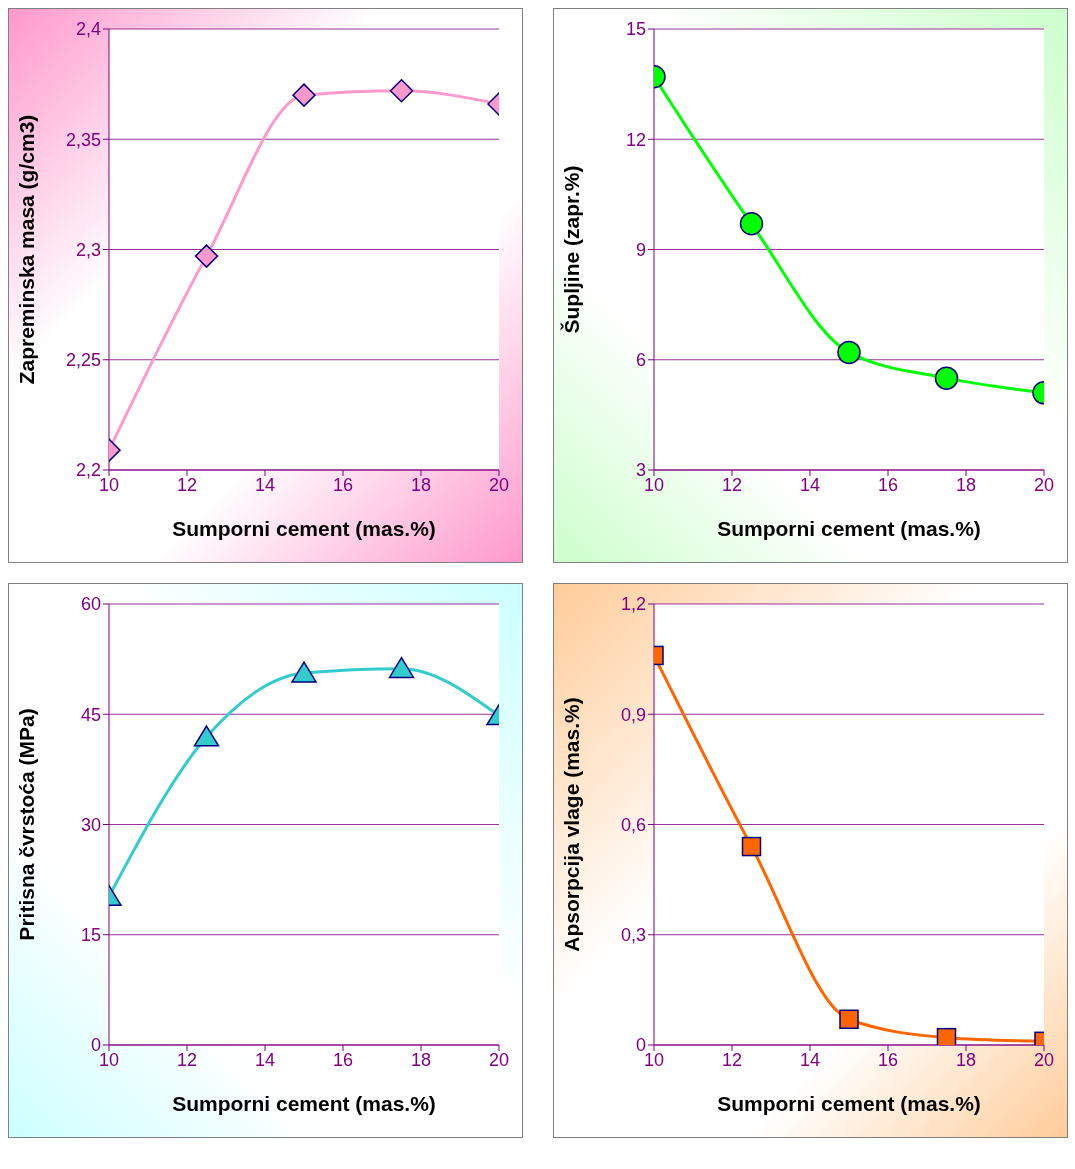 The height and width of the screenshot is (1169, 1075). I want to click on y-axis-title: Pritisna čvrstoća (MPa), so click(27, 824).